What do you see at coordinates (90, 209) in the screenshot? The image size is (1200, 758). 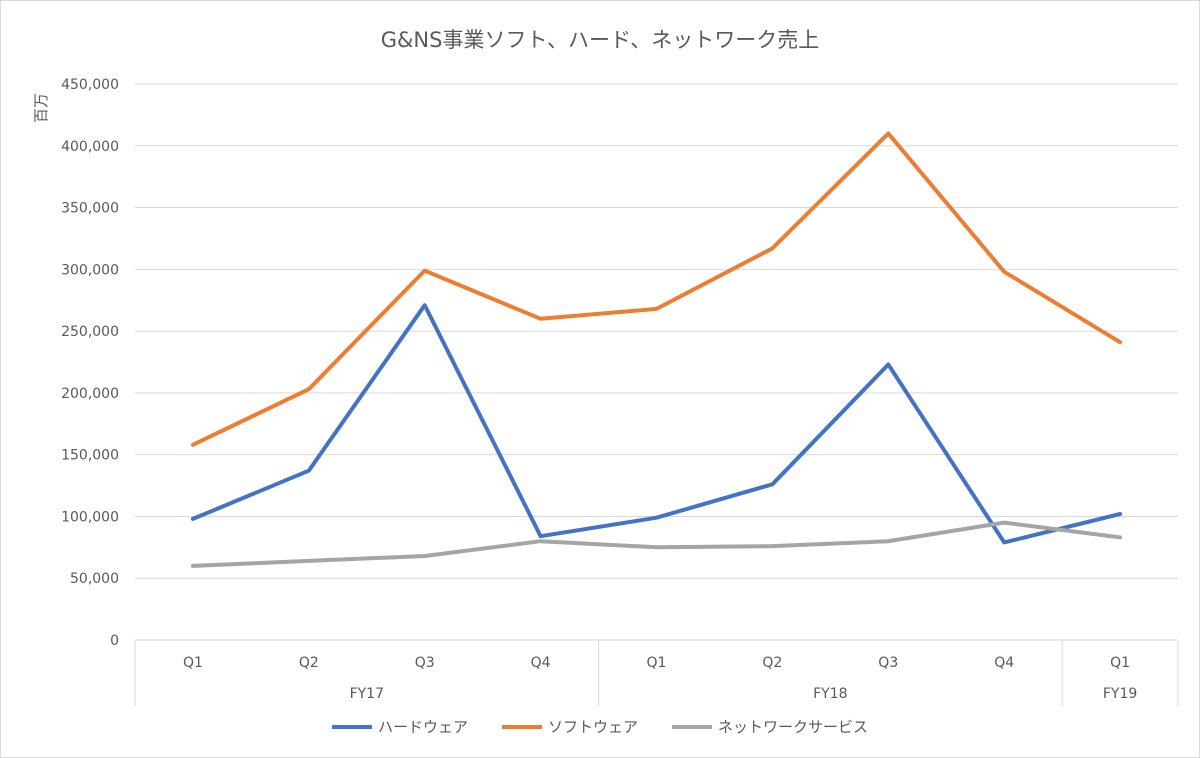 I see `y-tick-label: 350,000` at bounding box center [90, 209].